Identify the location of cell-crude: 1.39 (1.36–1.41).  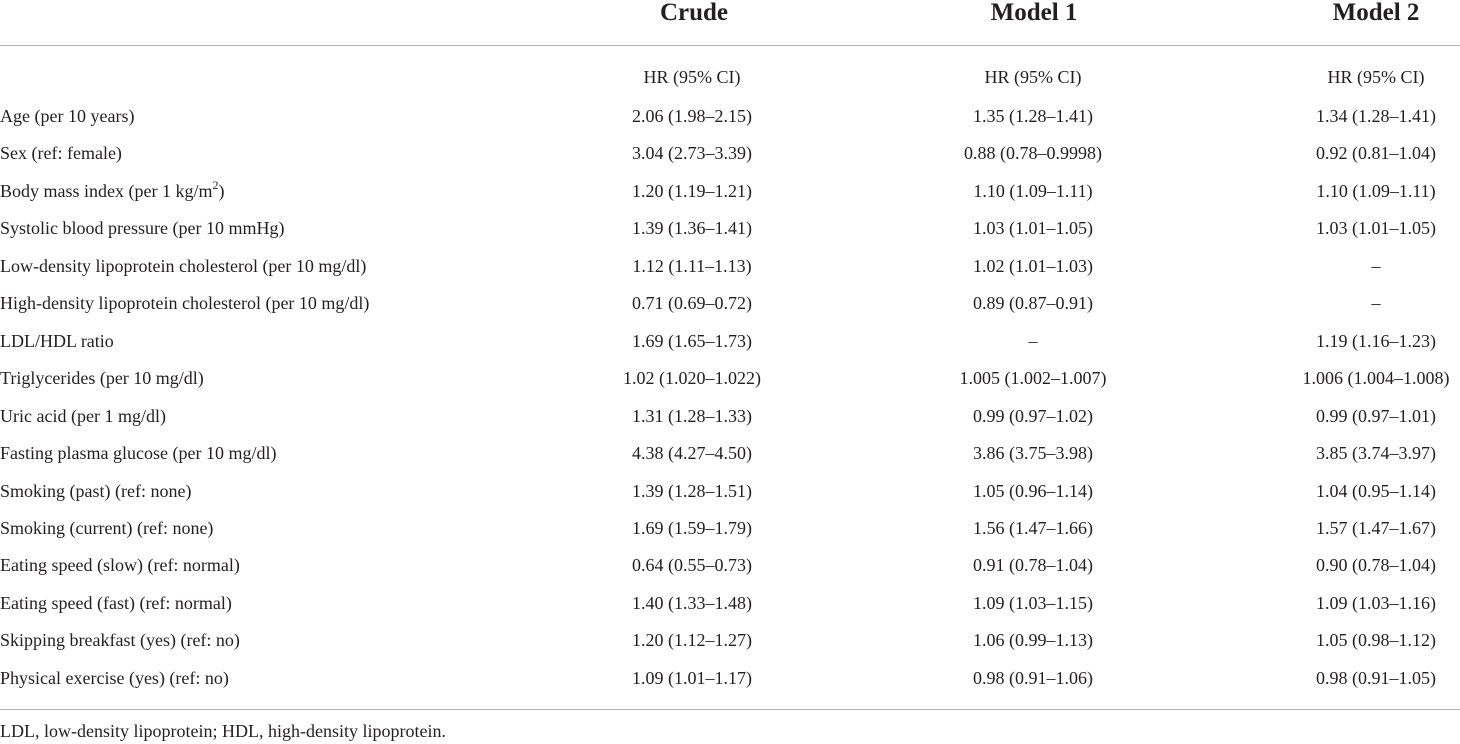
(692, 228).